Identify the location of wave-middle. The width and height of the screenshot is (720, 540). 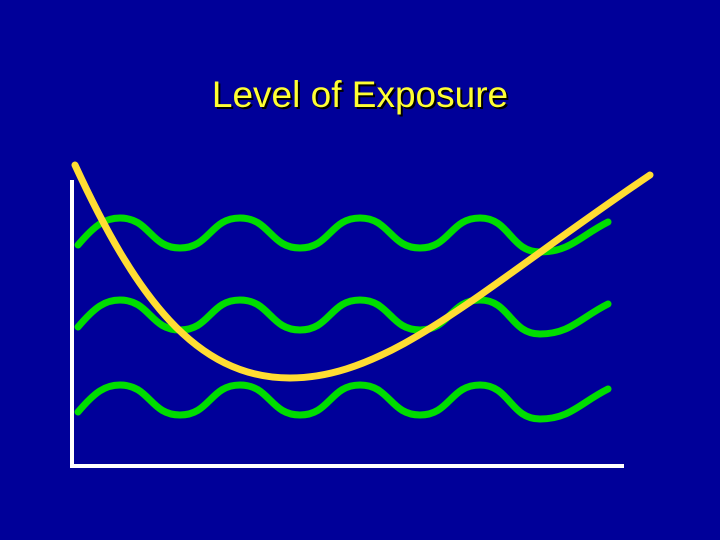
(343, 317).